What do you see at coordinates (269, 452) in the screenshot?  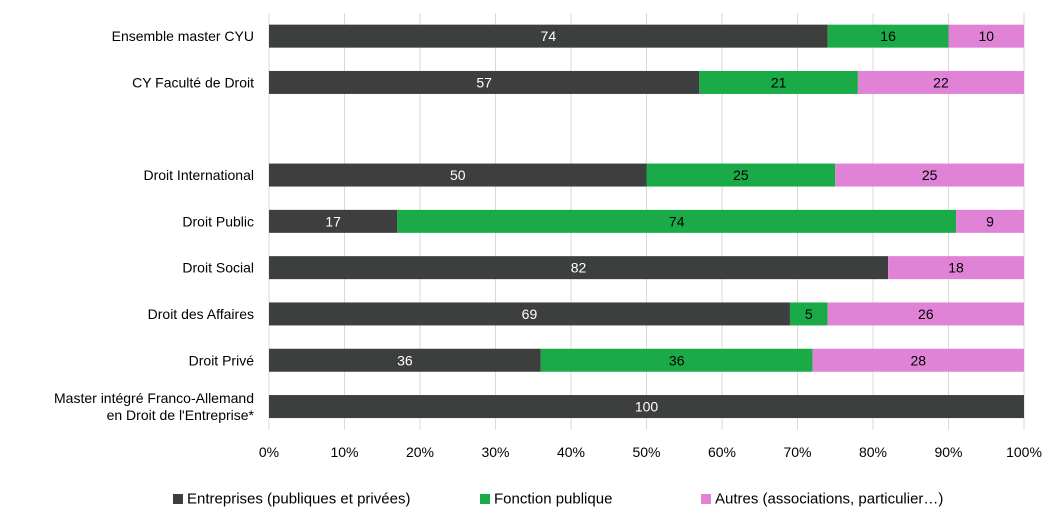 I see `x-tick-label: 0%` at bounding box center [269, 452].